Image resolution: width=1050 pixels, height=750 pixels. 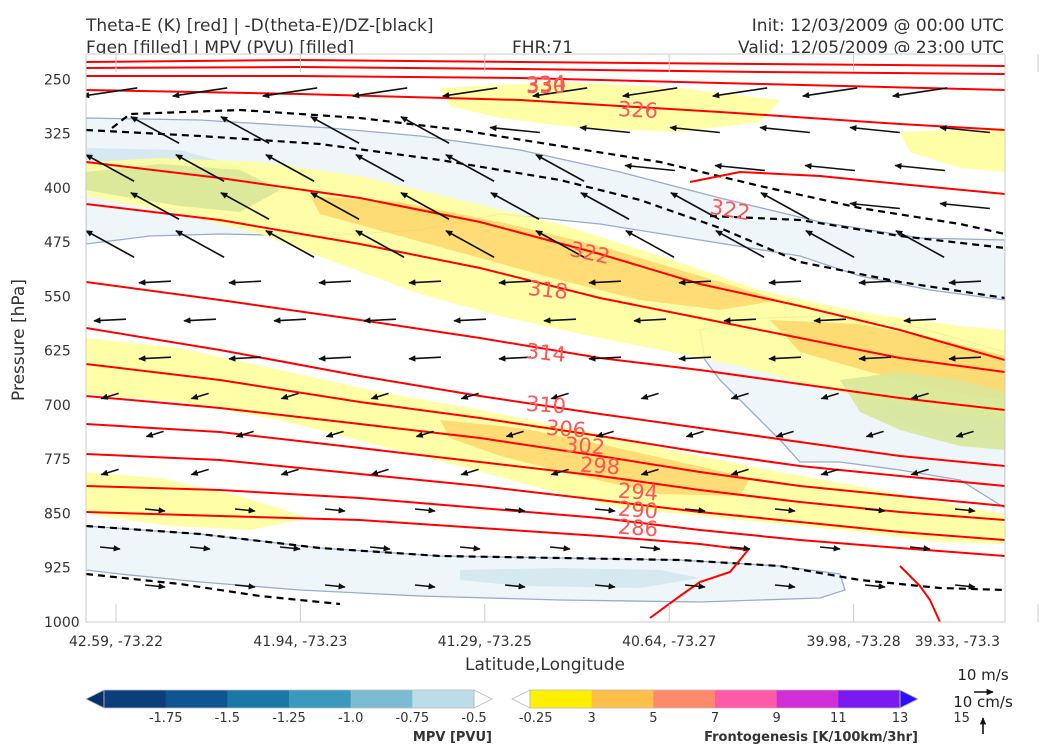 What do you see at coordinates (483, 699) in the screenshot?
I see `mpv-colorbar-tip-right` at bounding box center [483, 699].